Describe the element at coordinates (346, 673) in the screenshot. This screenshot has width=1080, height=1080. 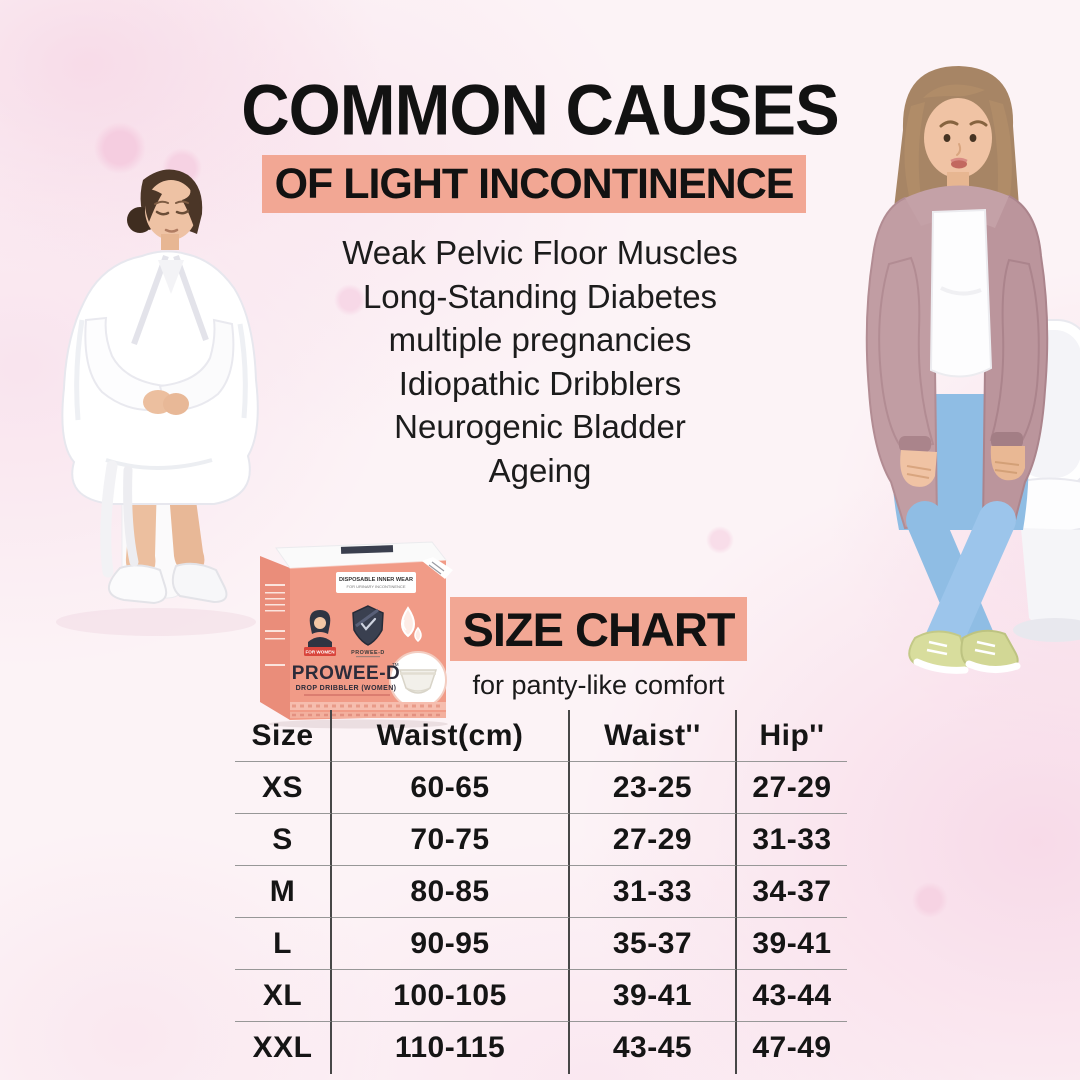
I see `box-brand: PROWEE-D` at that location.